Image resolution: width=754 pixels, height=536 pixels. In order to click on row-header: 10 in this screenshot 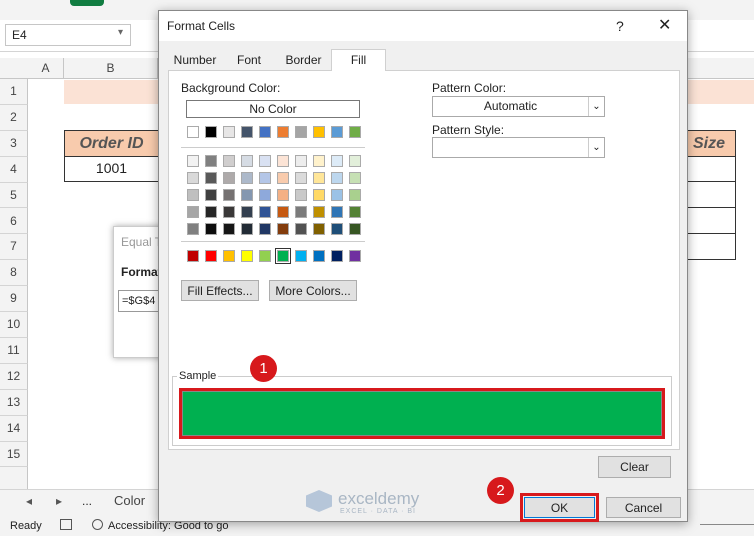, I will do `click(14, 325)`.